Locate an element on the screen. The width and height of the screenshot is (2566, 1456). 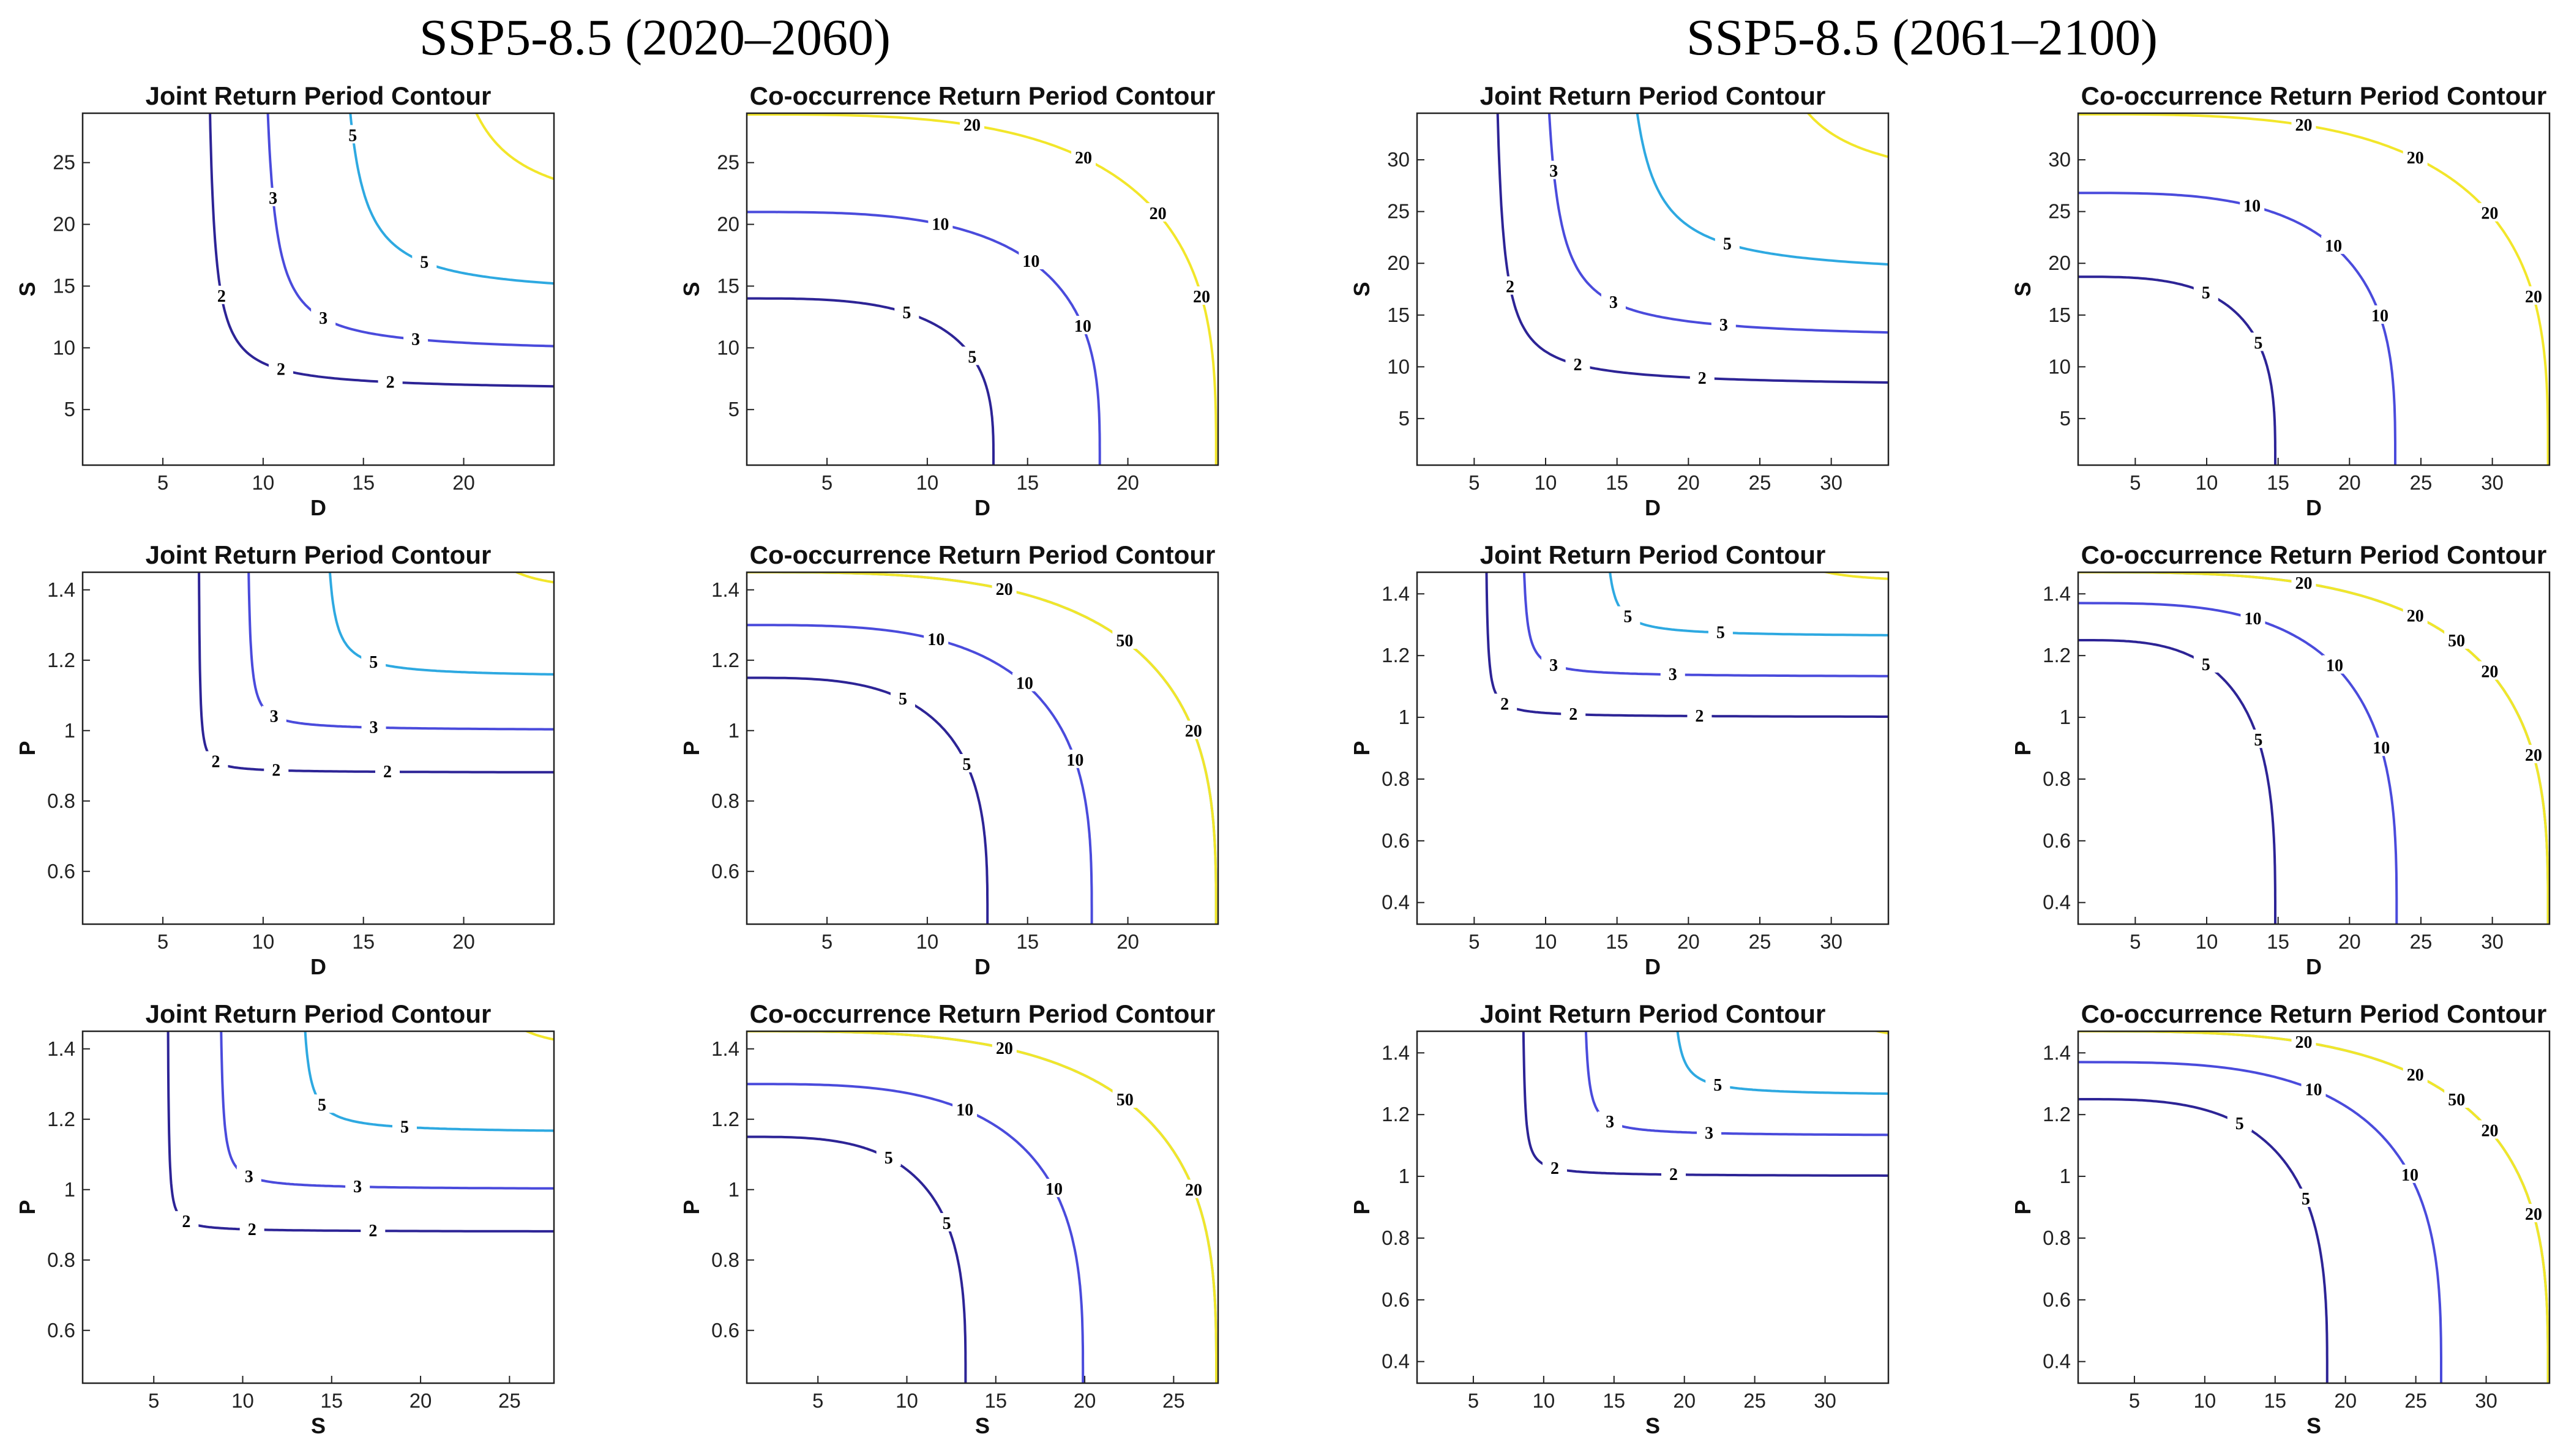
axes-box is located at coordinates (2314, 748).